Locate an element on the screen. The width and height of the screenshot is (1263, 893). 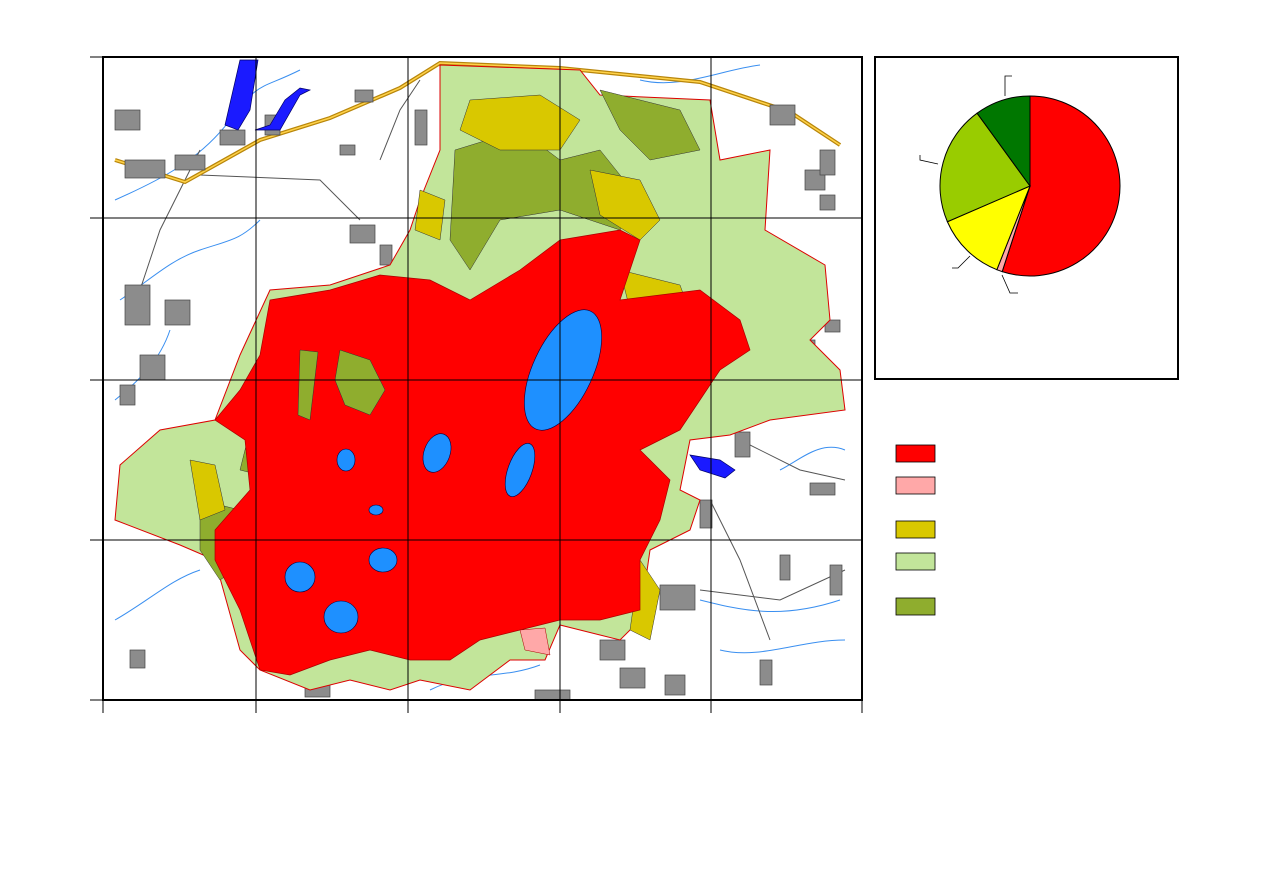
pie-panel is located at coordinates (1026, 218).